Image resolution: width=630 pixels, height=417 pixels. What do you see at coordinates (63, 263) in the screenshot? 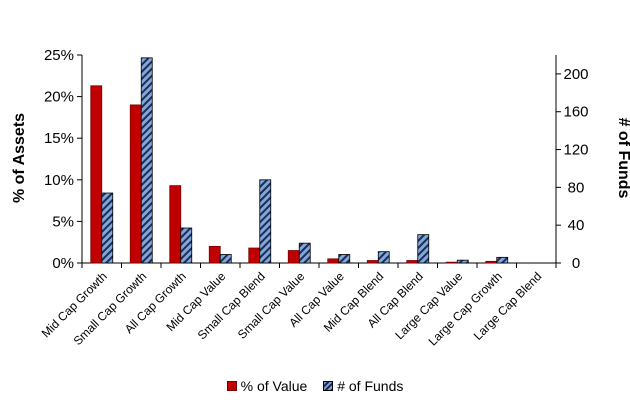
I see `y-tick-label: 0%` at bounding box center [63, 263].